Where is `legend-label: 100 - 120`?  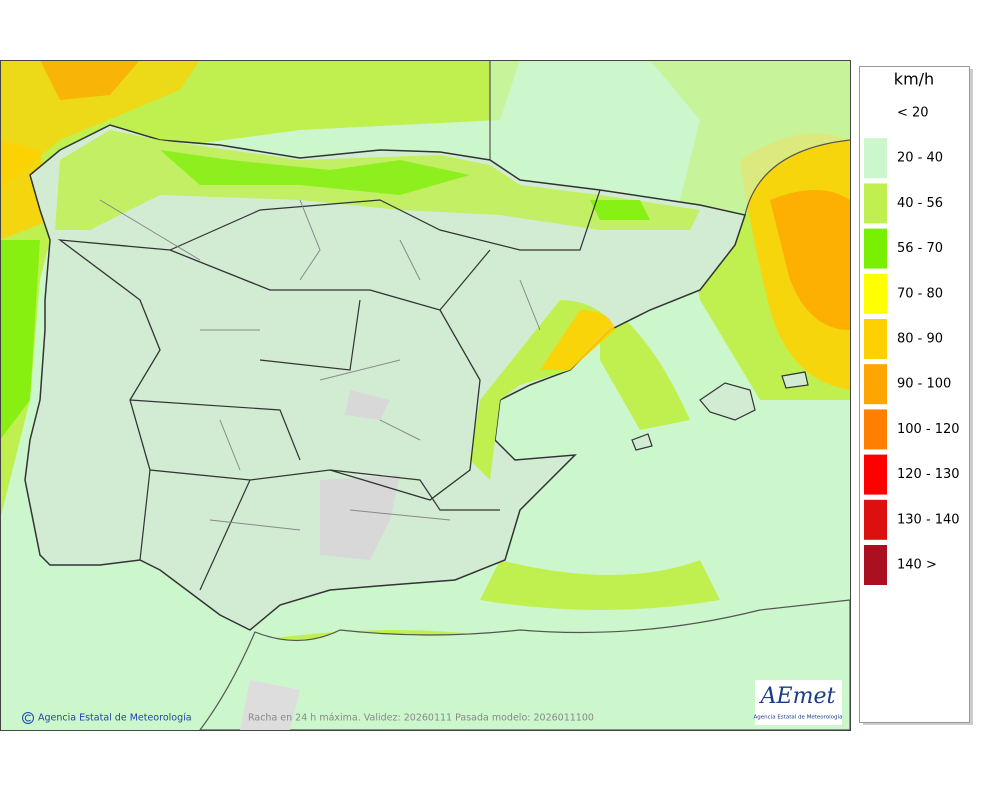 legend-label: 100 - 120 is located at coordinates (928, 429).